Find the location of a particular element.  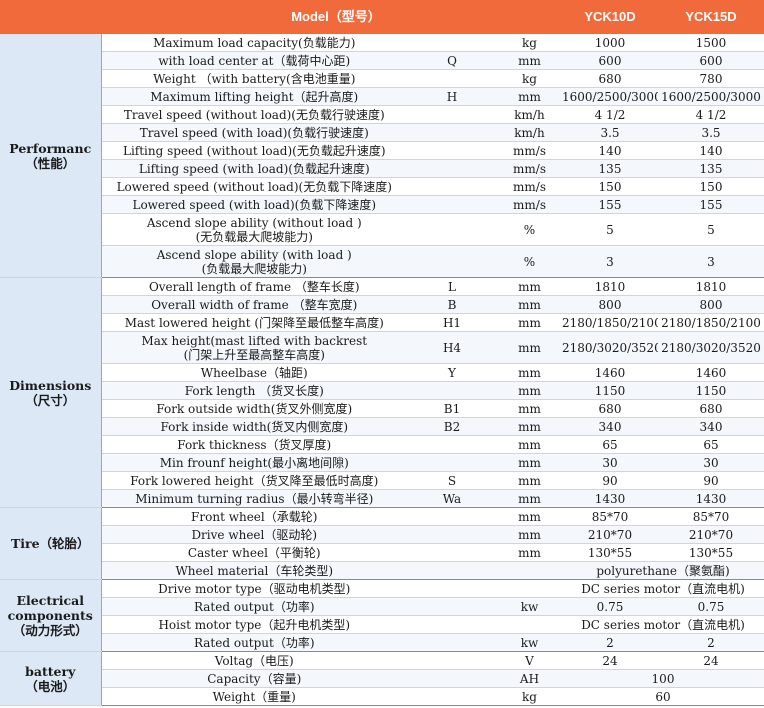

spec-value-yck15d: 85*70 is located at coordinates (711, 516).